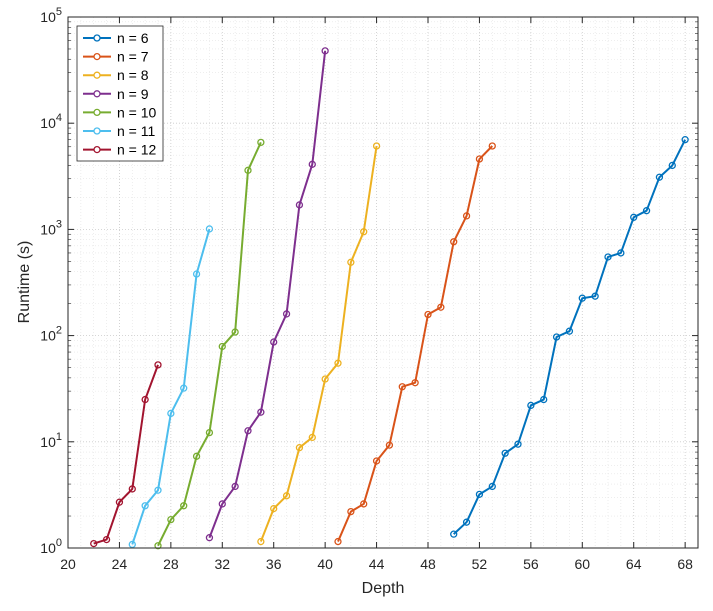 This screenshot has width=713, height=611. Describe the element at coordinates (428, 564) in the screenshot. I see `x-tick-label: 48` at that location.